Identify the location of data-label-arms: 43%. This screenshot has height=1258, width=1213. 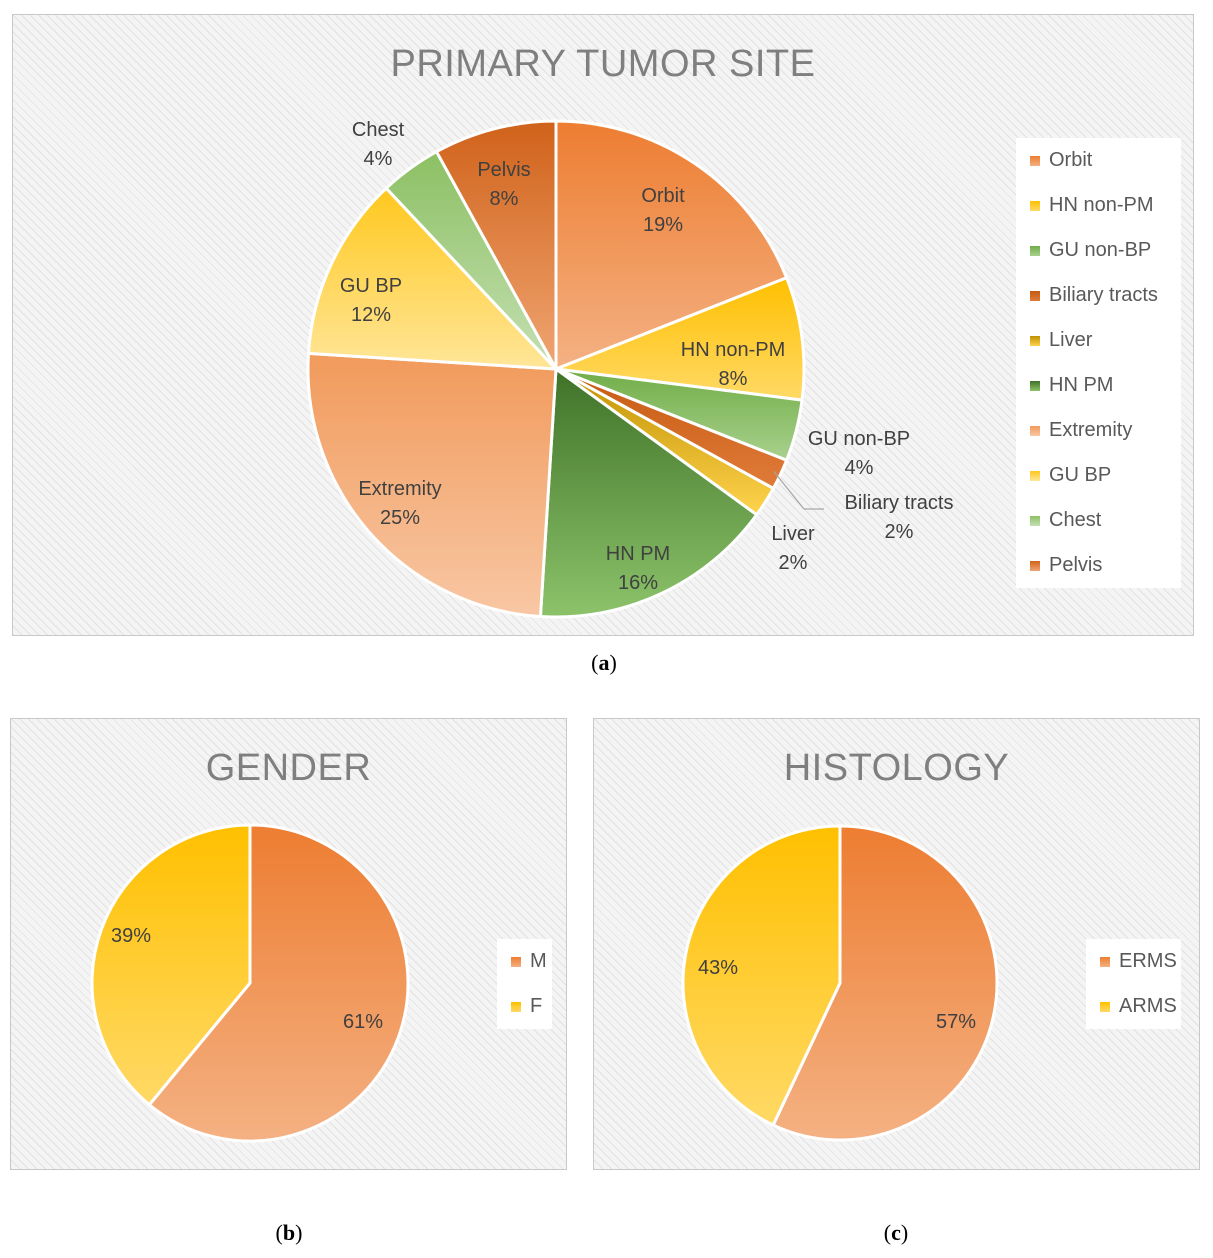
(718, 968).